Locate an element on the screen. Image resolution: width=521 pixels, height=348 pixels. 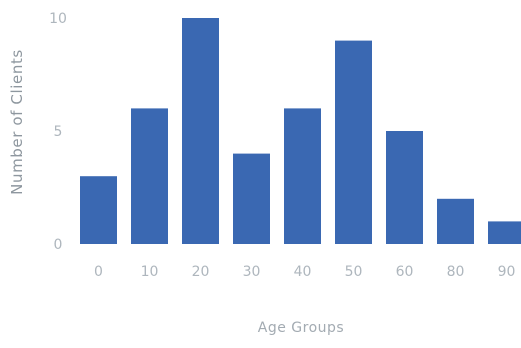
x-tick-10: 10 is located at coordinates (150, 272).